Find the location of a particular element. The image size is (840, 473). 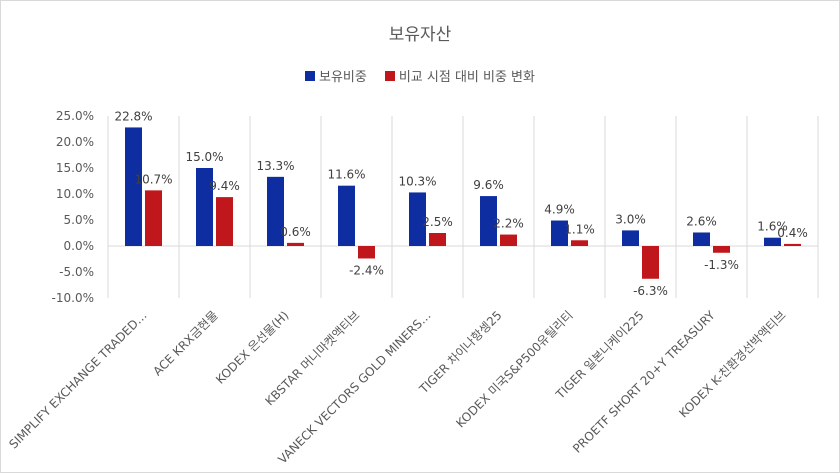

data-label-series-1: 1.6% is located at coordinates (772, 227).